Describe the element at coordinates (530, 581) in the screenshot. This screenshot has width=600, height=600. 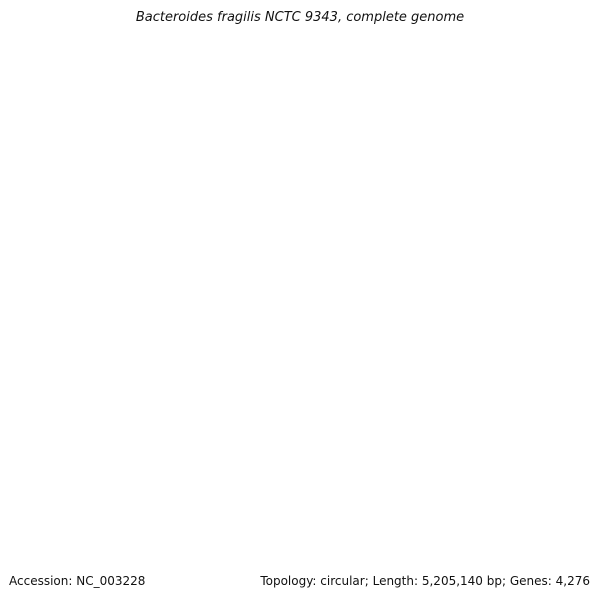
I see `genes-label: Genes:` at that location.